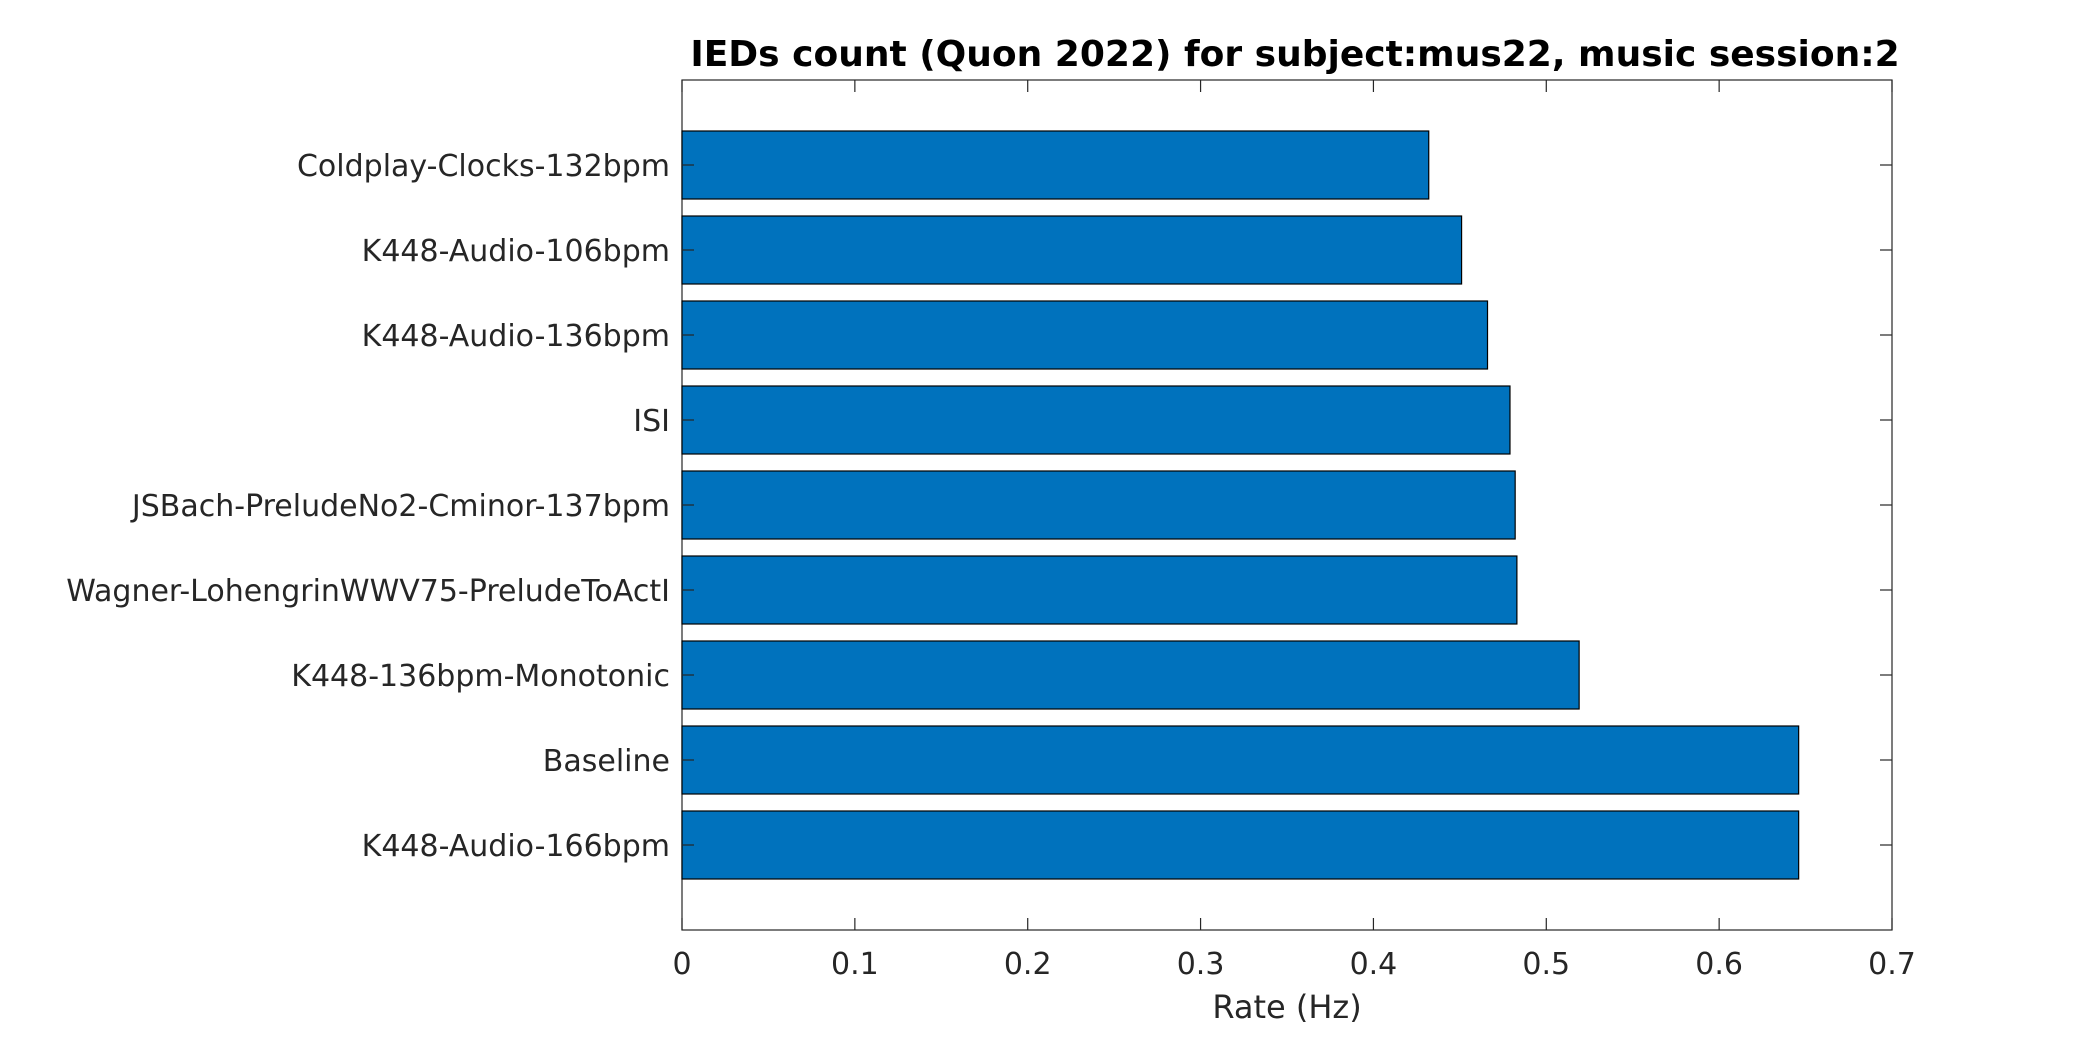  I want to click on y-tick-label: JSBach-PreludeNo2-Cminor-137bpm, so click(400, 506).